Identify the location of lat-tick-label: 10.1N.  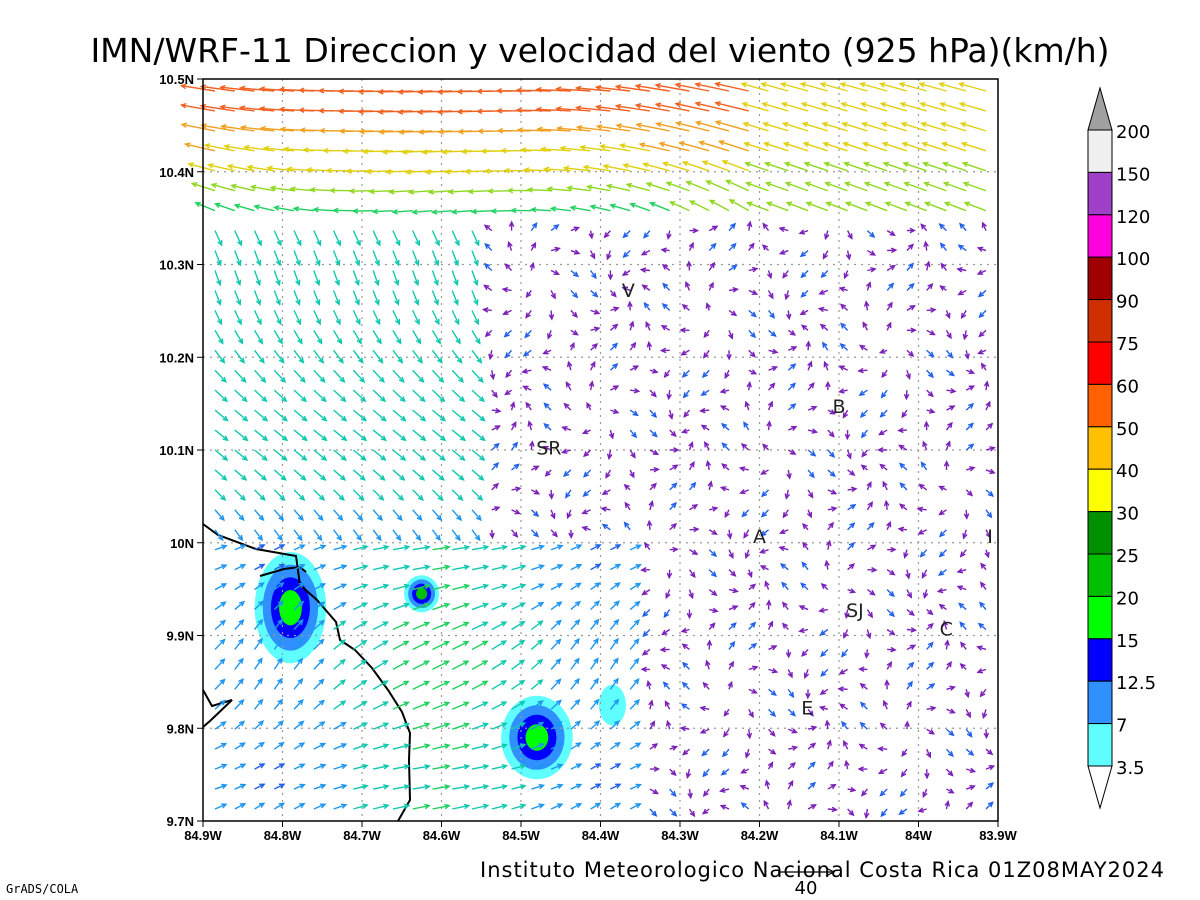
(176, 450).